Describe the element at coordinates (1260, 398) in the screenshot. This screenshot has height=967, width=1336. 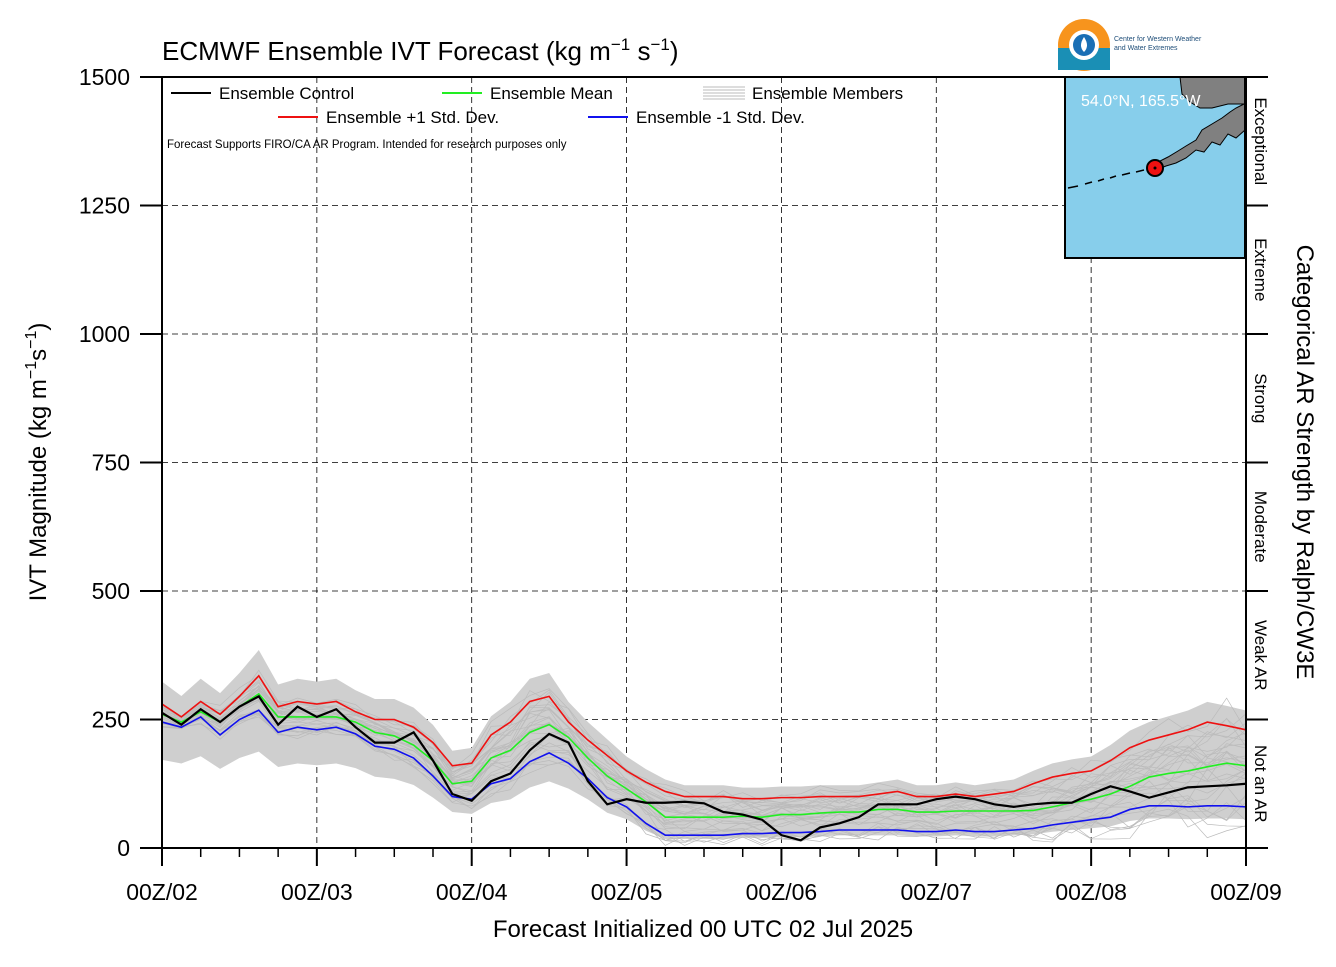
I see `category-label: Strong` at that location.